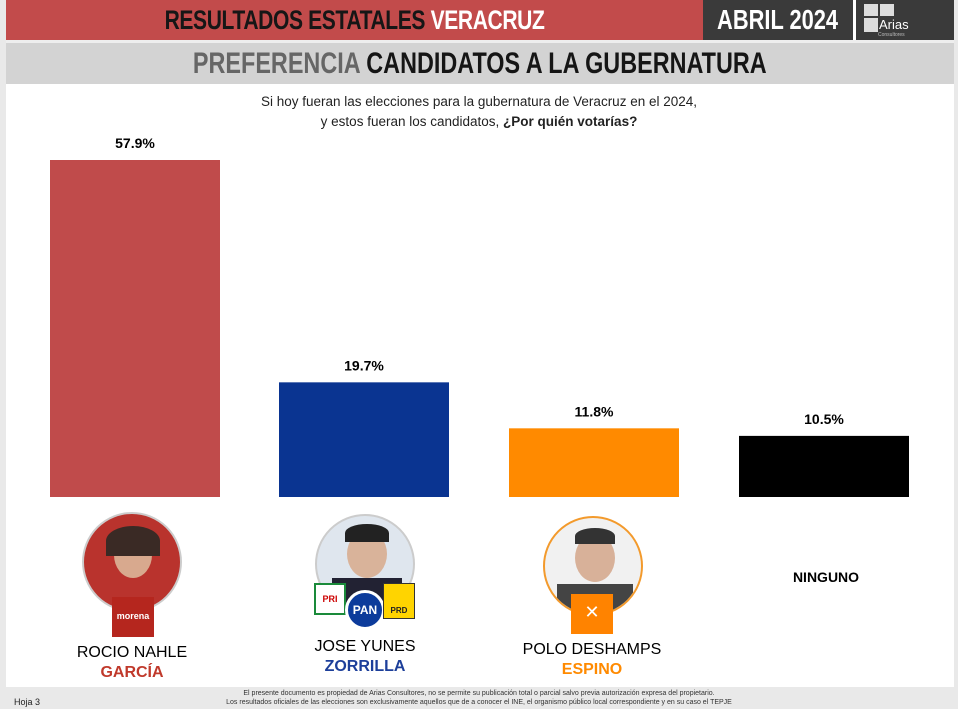 This screenshot has width=958, height=709. Describe the element at coordinates (365, 656) in the screenshot. I see `candidate-label-2: JOSE YUNES ZORRILLA` at that location.